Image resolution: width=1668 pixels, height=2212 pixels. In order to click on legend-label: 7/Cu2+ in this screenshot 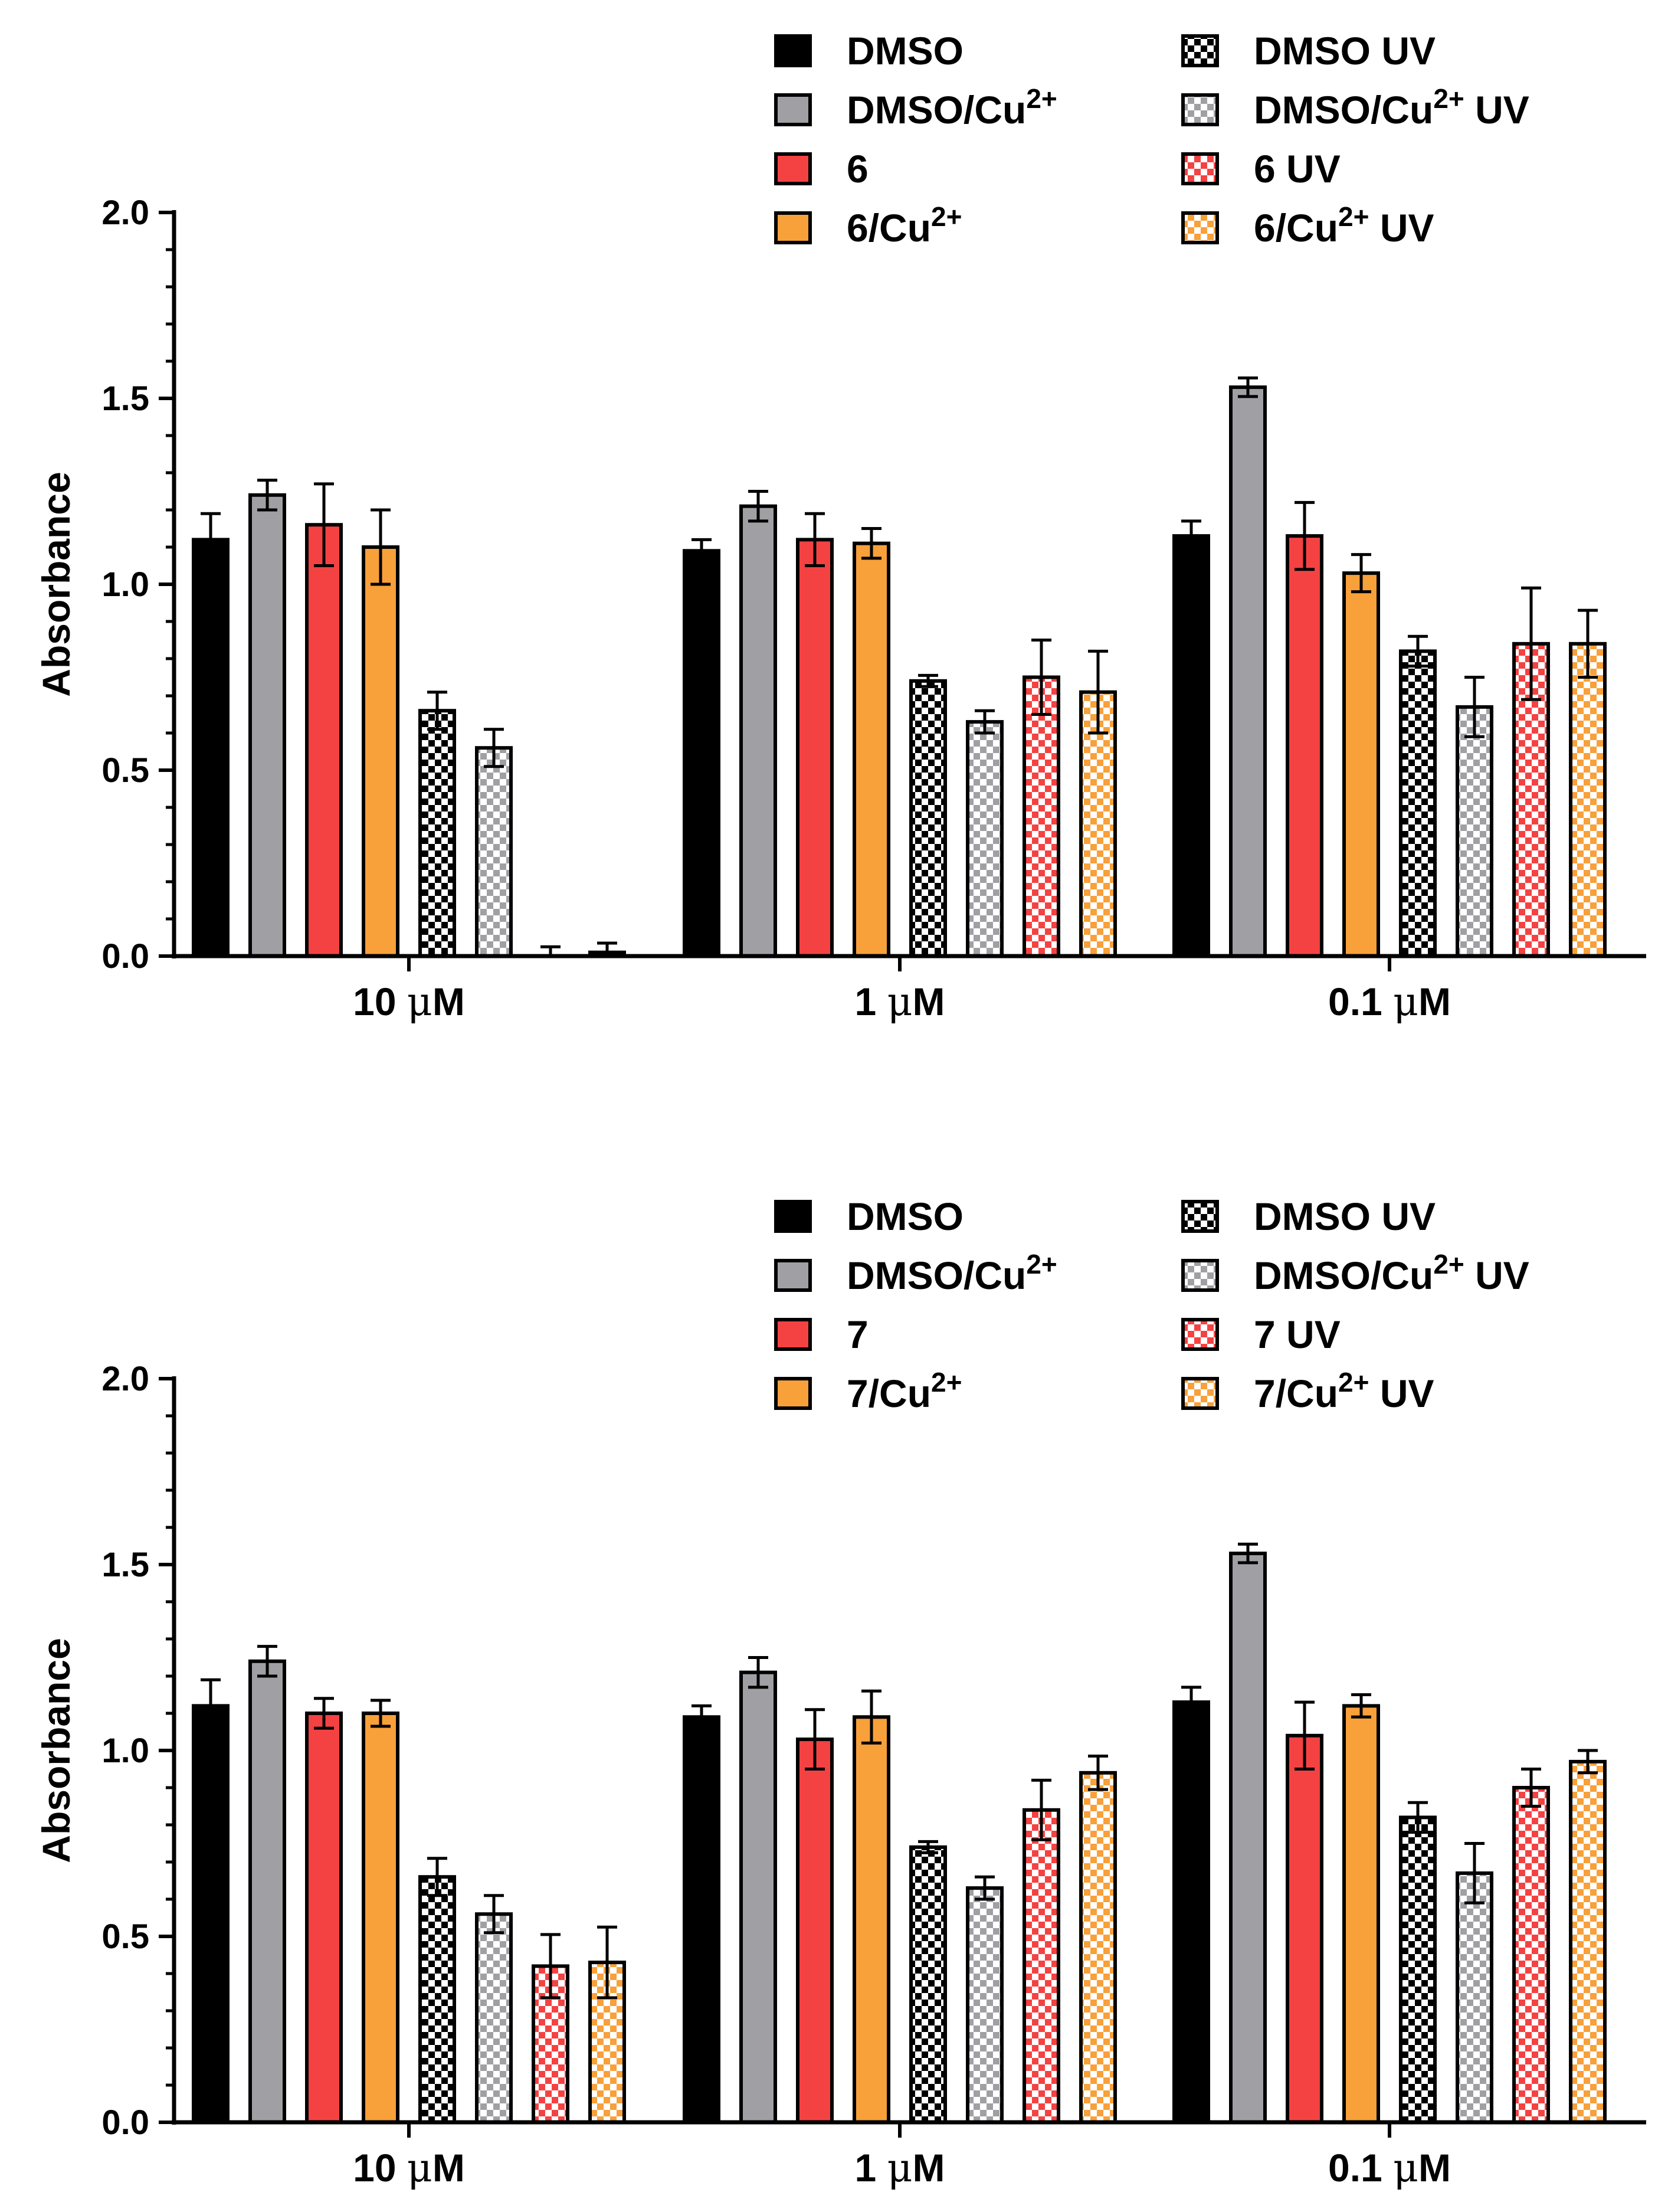, I will do `click(904, 1391)`.